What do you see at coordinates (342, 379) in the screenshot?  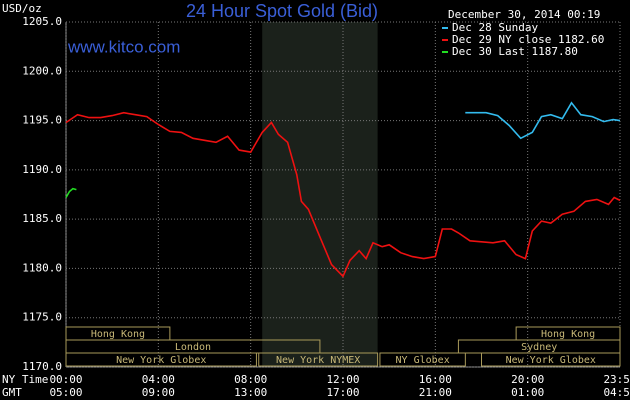 I see `x-tick-label: 12:00` at bounding box center [342, 379].